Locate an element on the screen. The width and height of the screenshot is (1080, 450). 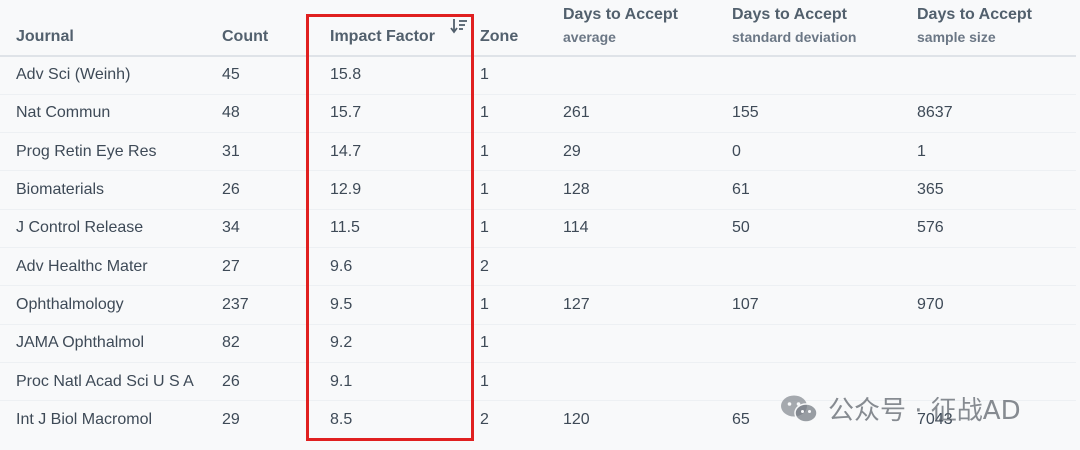
header-days-sd-title: Days to Accept is located at coordinates (789, 14).